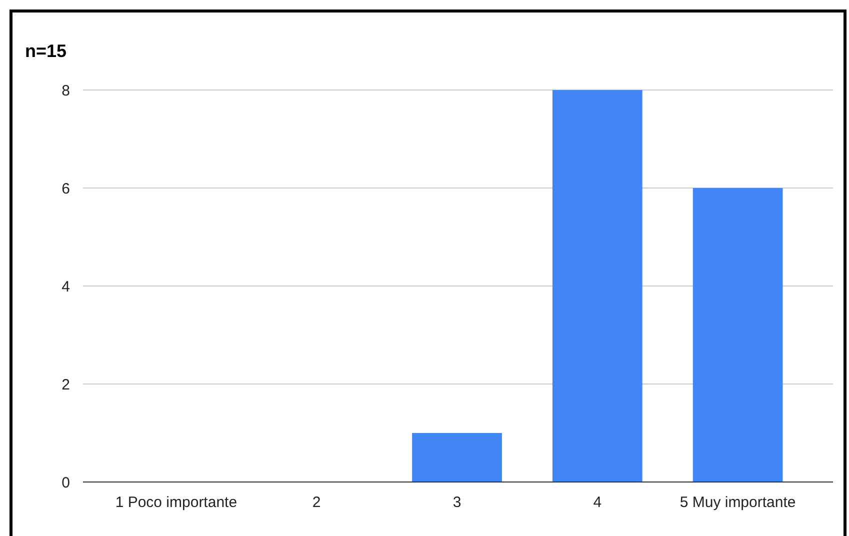 The width and height of the screenshot is (849, 536). Describe the element at coordinates (66, 189) in the screenshot. I see `y-tick-label: 6` at that location.